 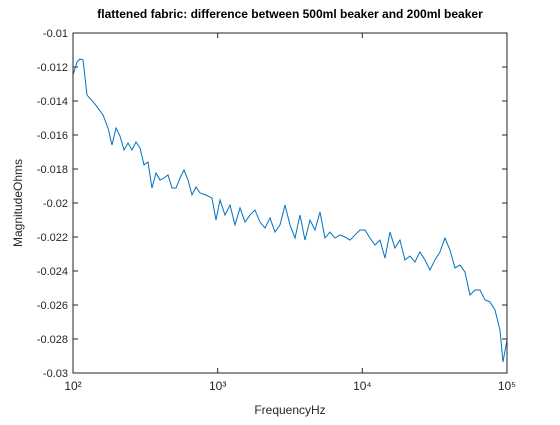 I want to click on x-tick-label: 10⁵, so click(x=507, y=386).